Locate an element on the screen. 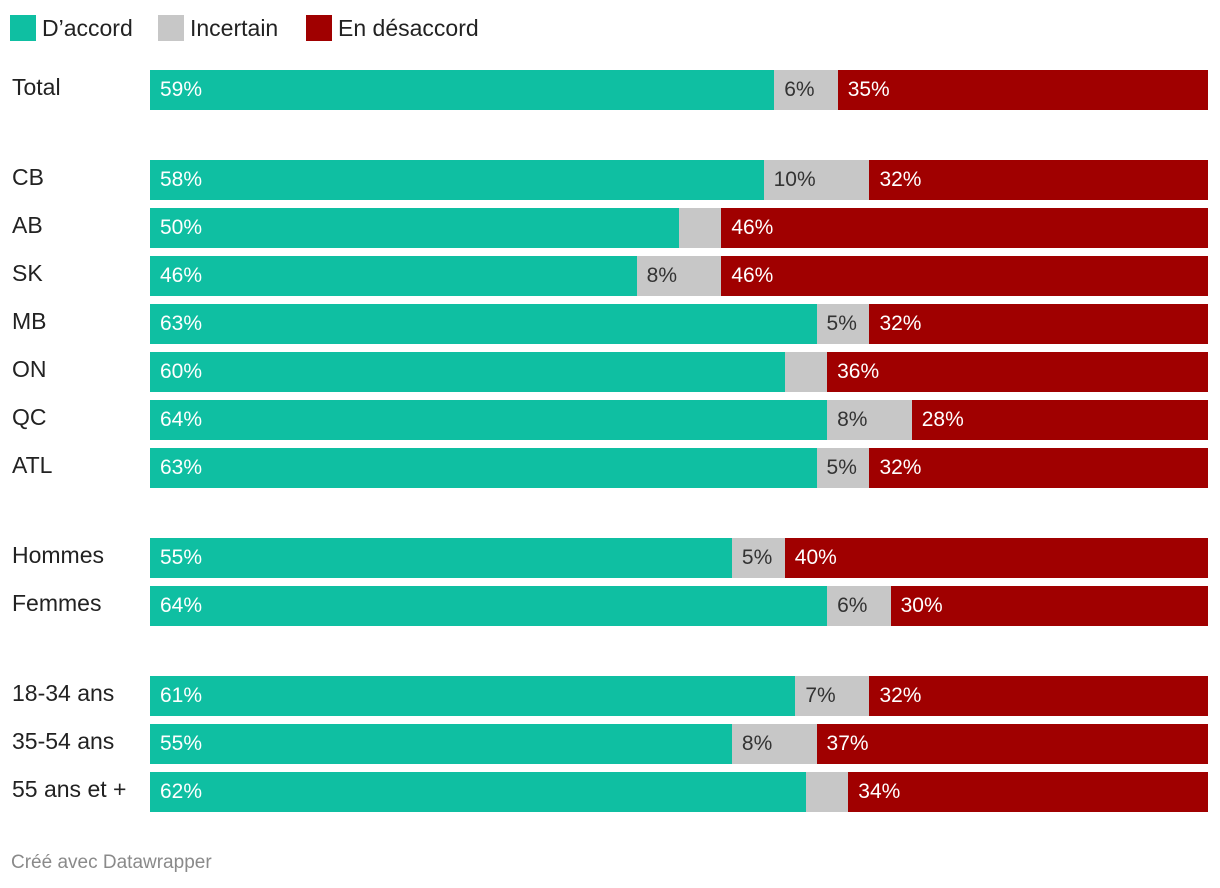 This screenshot has height=888, width=1220. row-label: QC is located at coordinates (29, 417).